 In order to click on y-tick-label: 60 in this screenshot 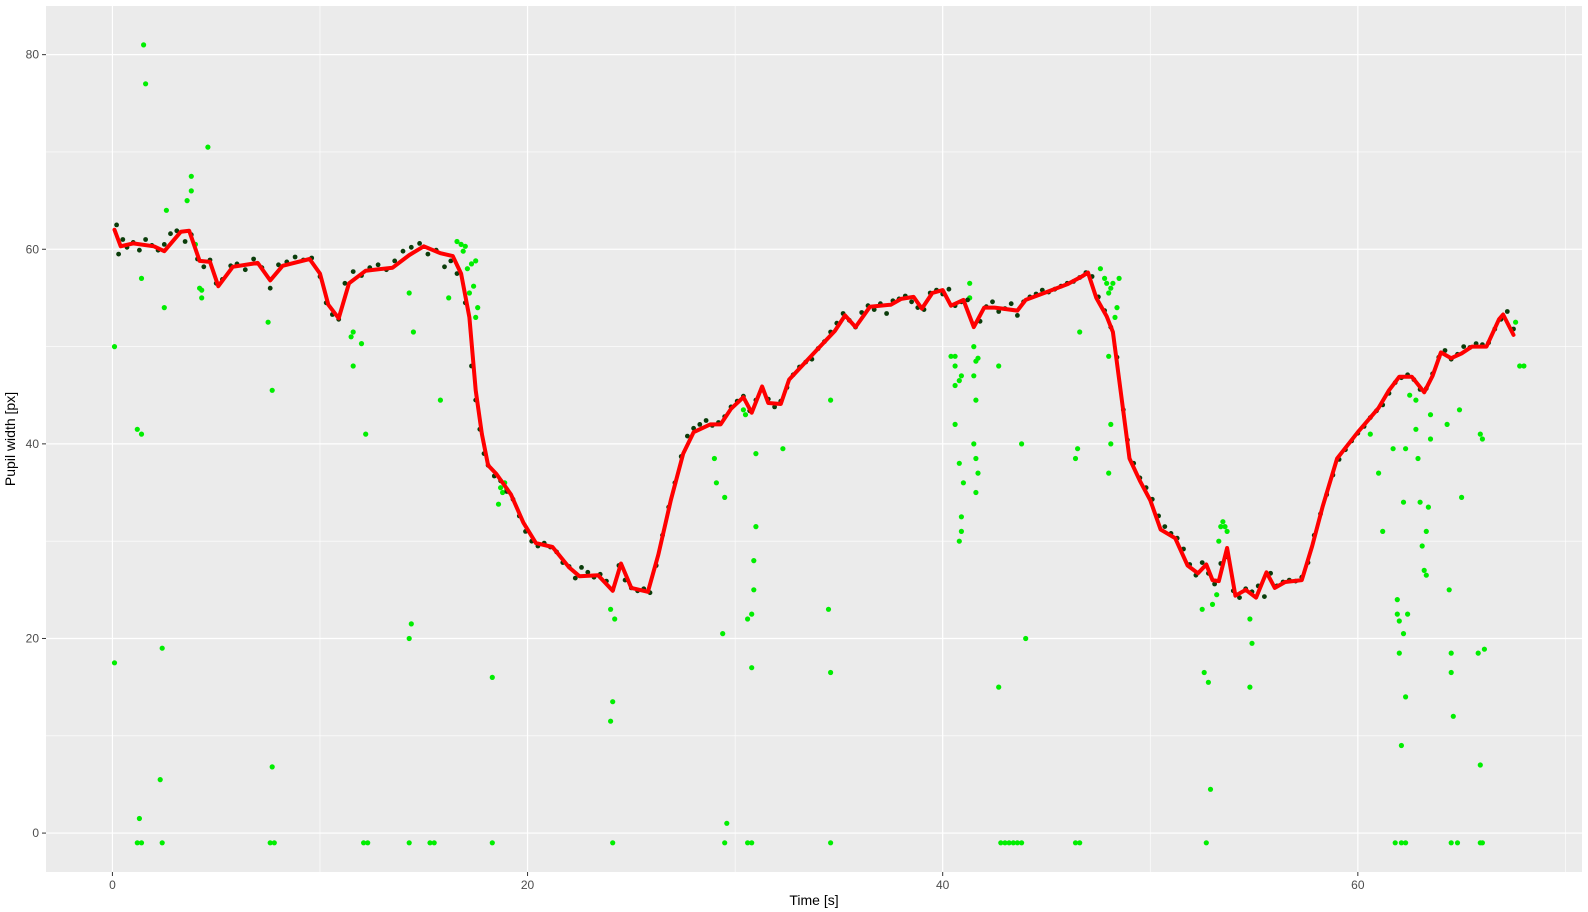, I will do `click(33, 249)`.